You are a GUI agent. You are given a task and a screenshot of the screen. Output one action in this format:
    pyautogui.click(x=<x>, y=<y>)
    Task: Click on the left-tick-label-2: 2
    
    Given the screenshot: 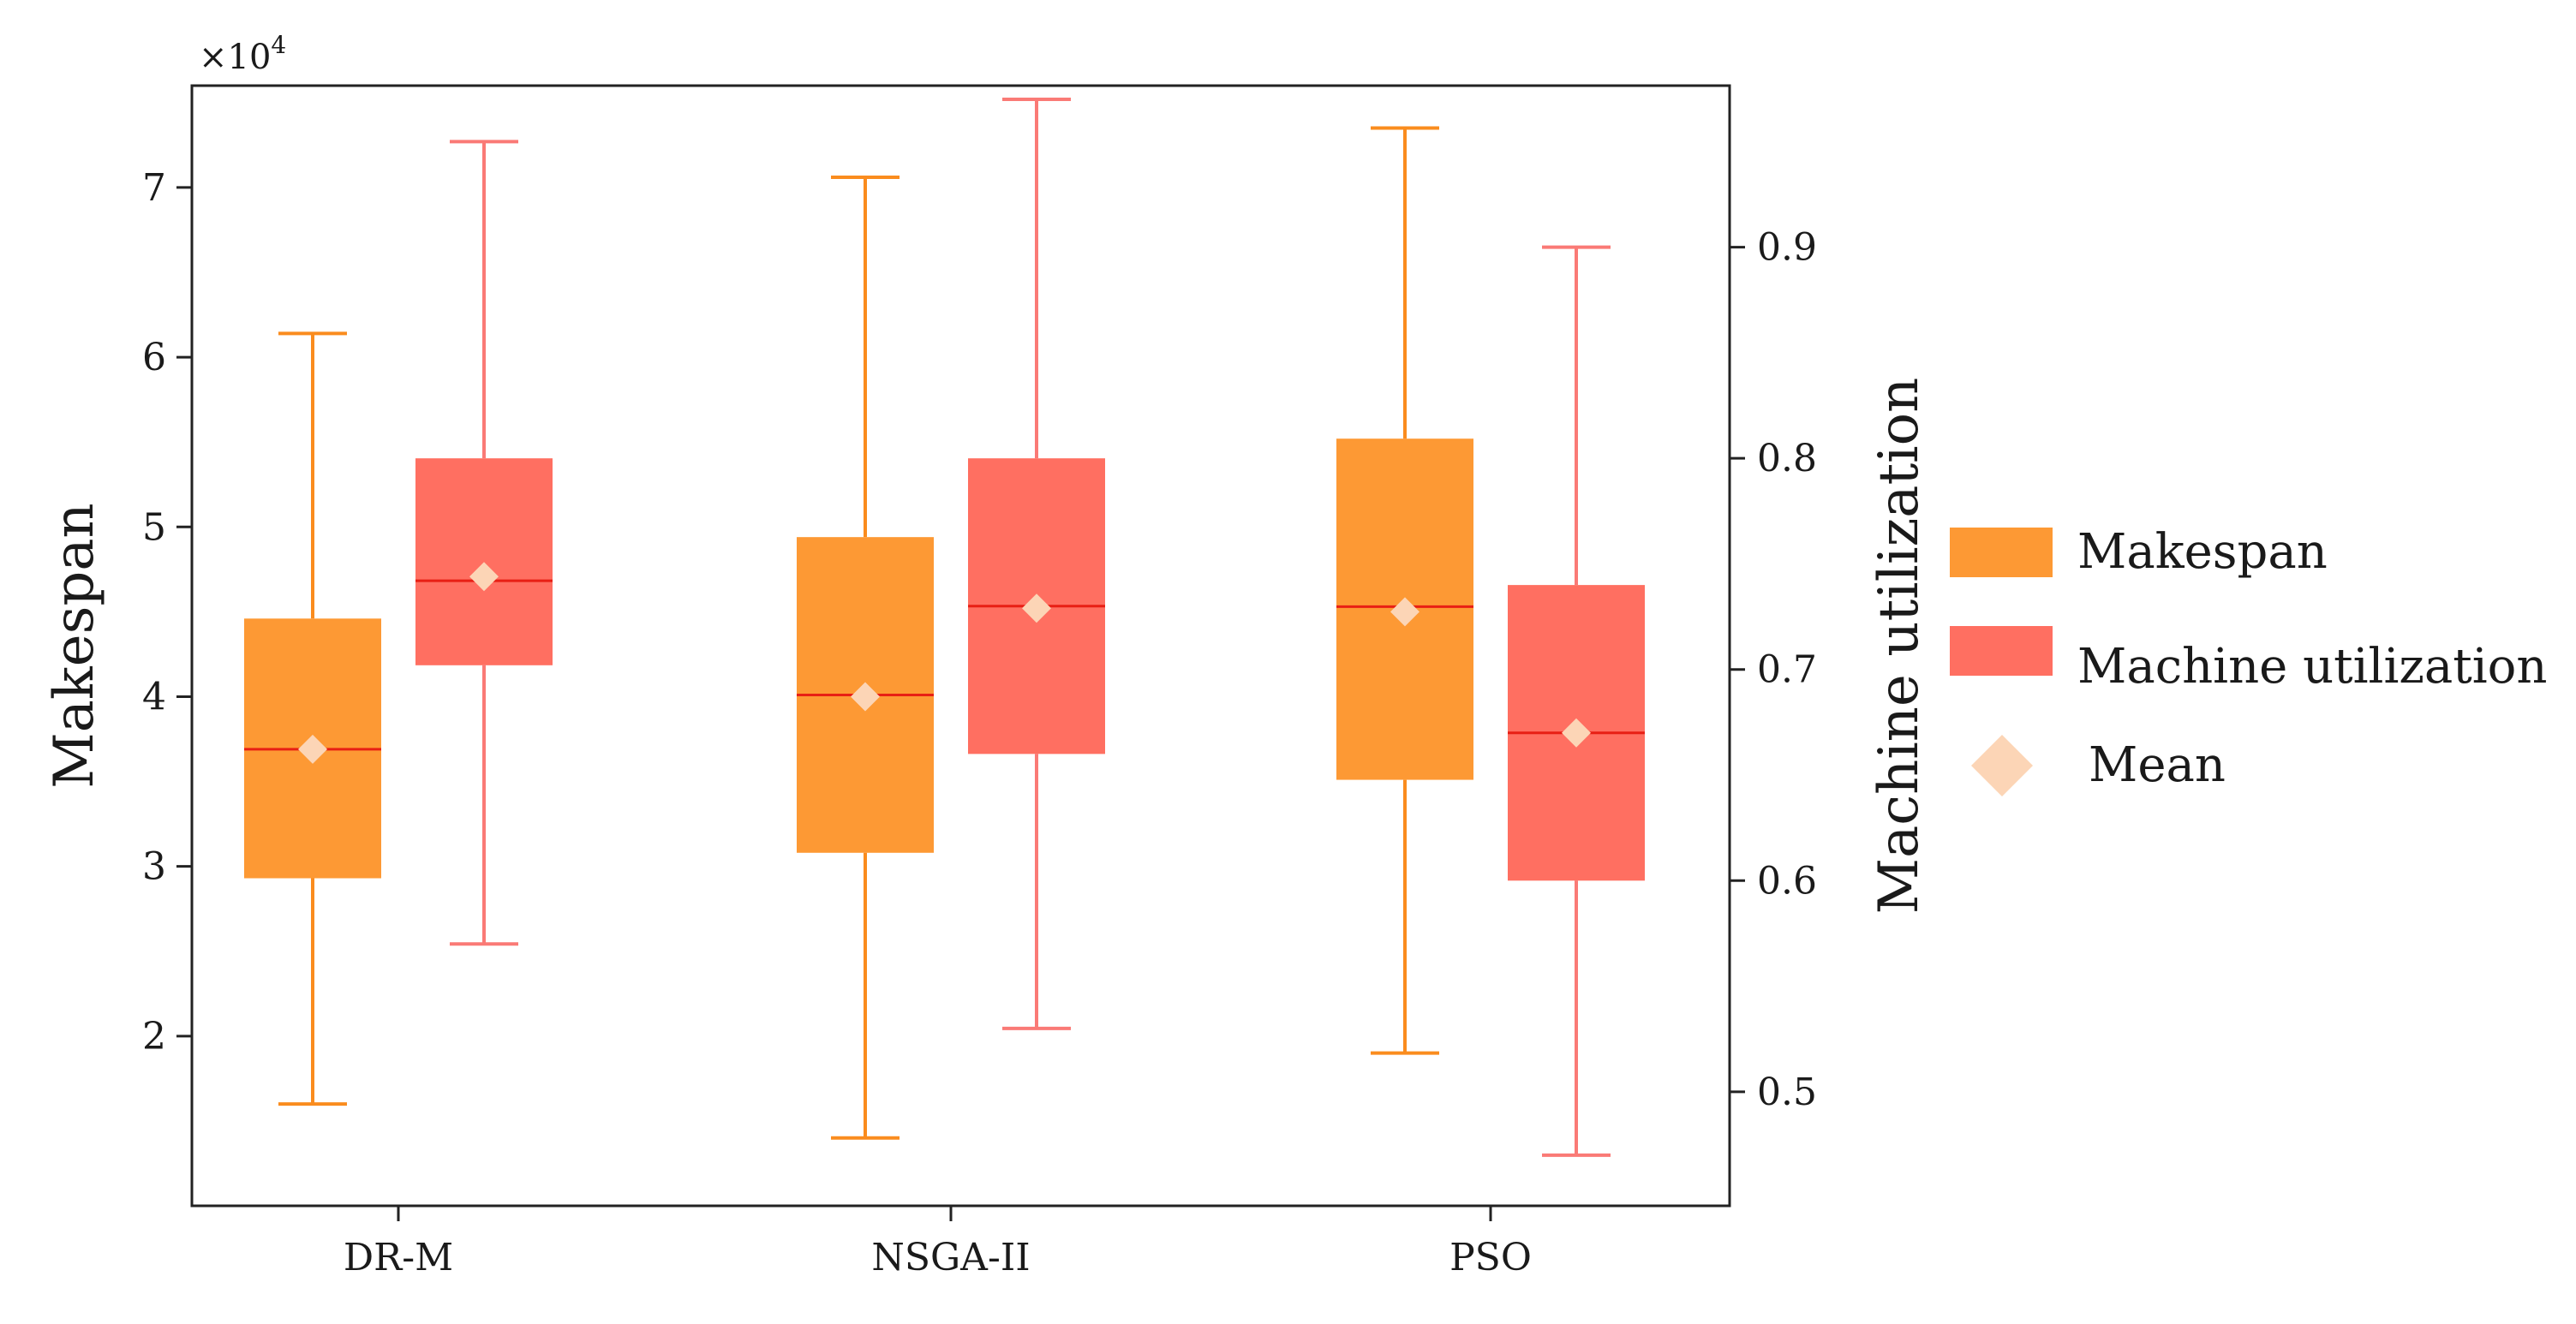 What is the action you would take?
    pyautogui.click(x=154, y=1037)
    